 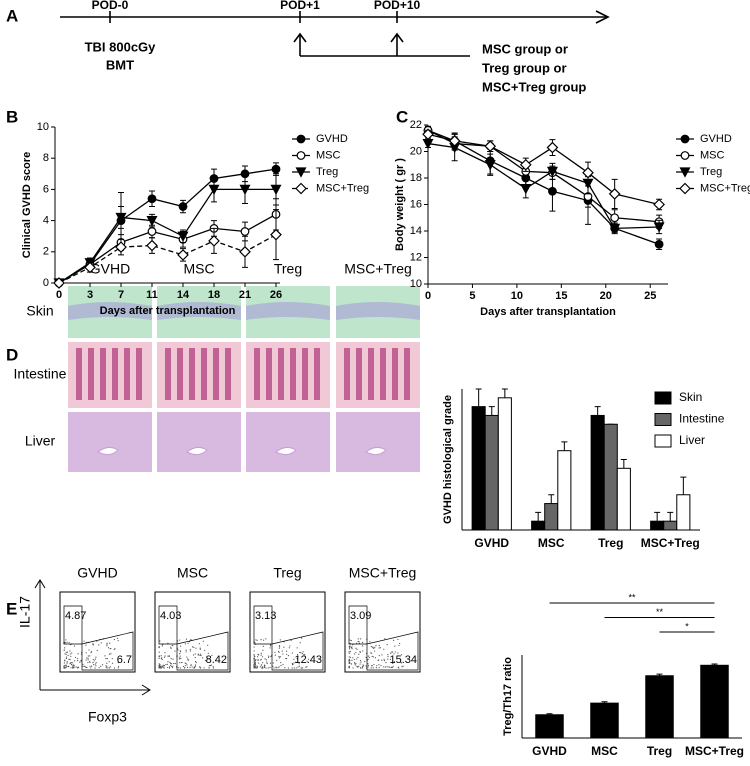 What do you see at coordinates (97, 573) in the screenshot?
I see `flow-column-label: GVHD` at bounding box center [97, 573].